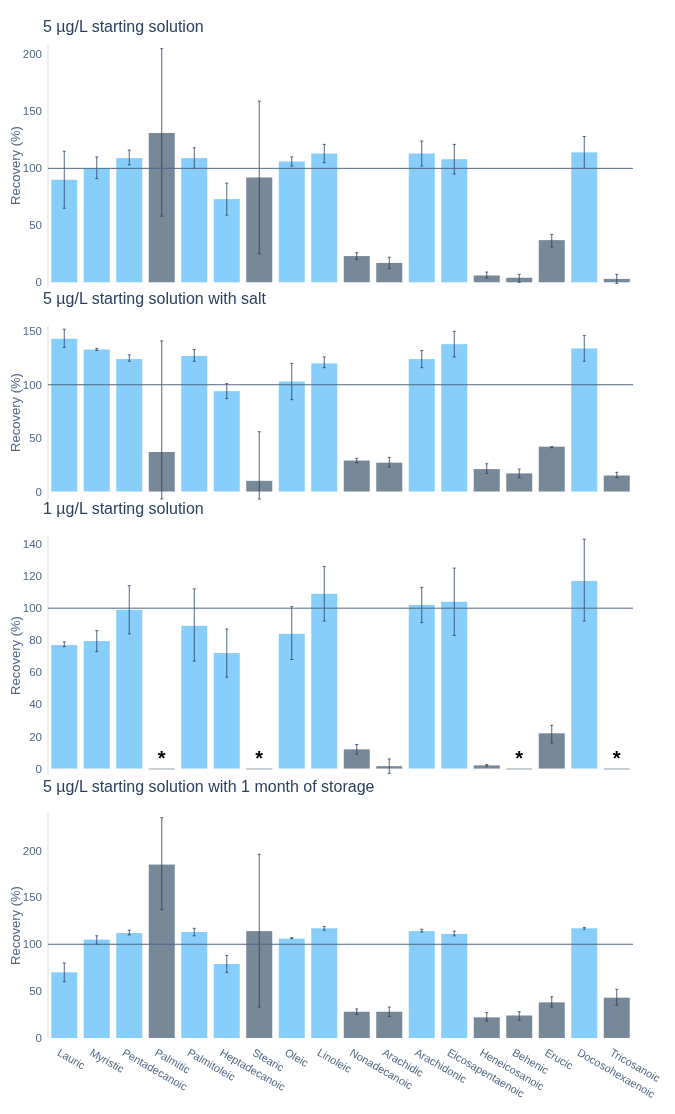 This screenshot has height=1114, width=675. Describe the element at coordinates (32, 544) in the screenshot. I see `y-tick-label: 140` at that location.